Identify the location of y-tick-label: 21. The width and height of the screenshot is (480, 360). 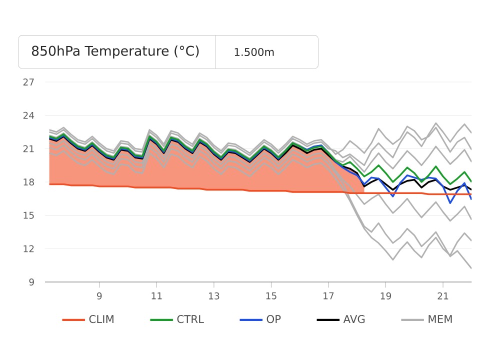
(28, 148).